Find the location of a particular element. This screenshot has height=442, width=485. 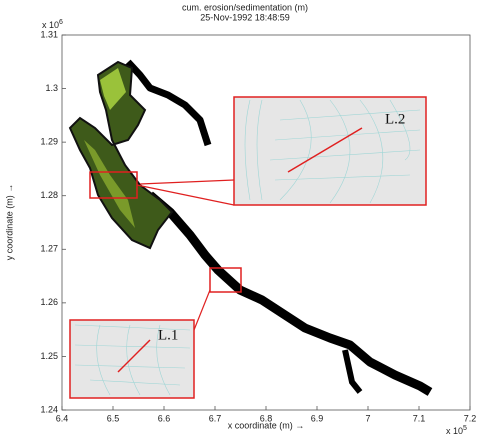

y-tick-label: 1.24 is located at coordinates (49, 409).